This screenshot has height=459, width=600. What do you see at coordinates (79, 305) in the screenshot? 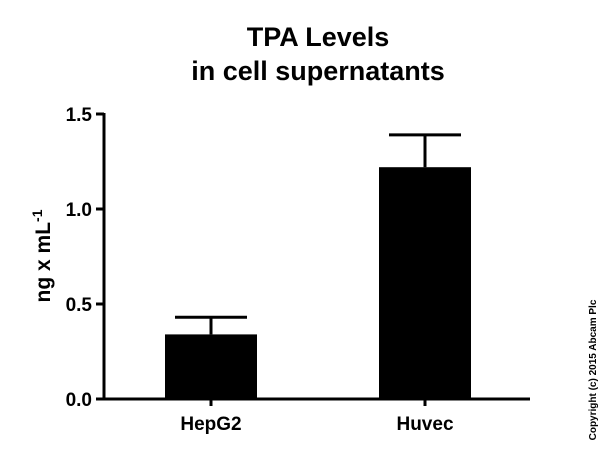
I see `y-tick-label: 0.5` at bounding box center [79, 305].